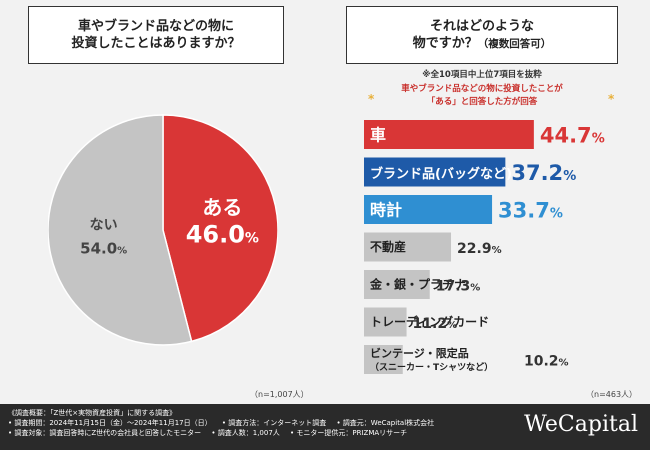  I want to click on right-question-line1: それはどのような, so click(481, 26).